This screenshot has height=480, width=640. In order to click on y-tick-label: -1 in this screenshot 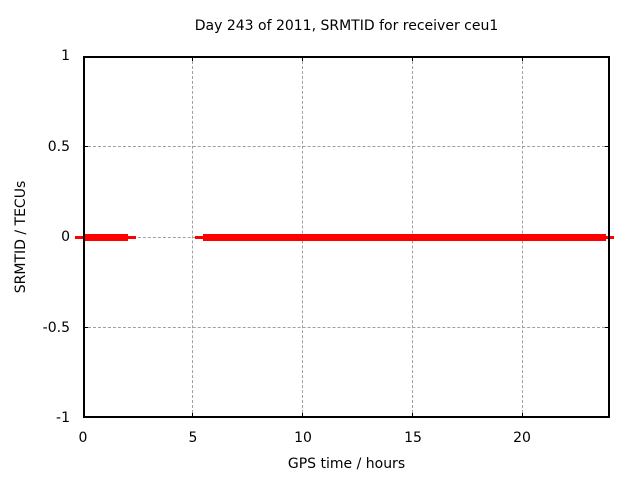, I will do `click(63, 418)`.